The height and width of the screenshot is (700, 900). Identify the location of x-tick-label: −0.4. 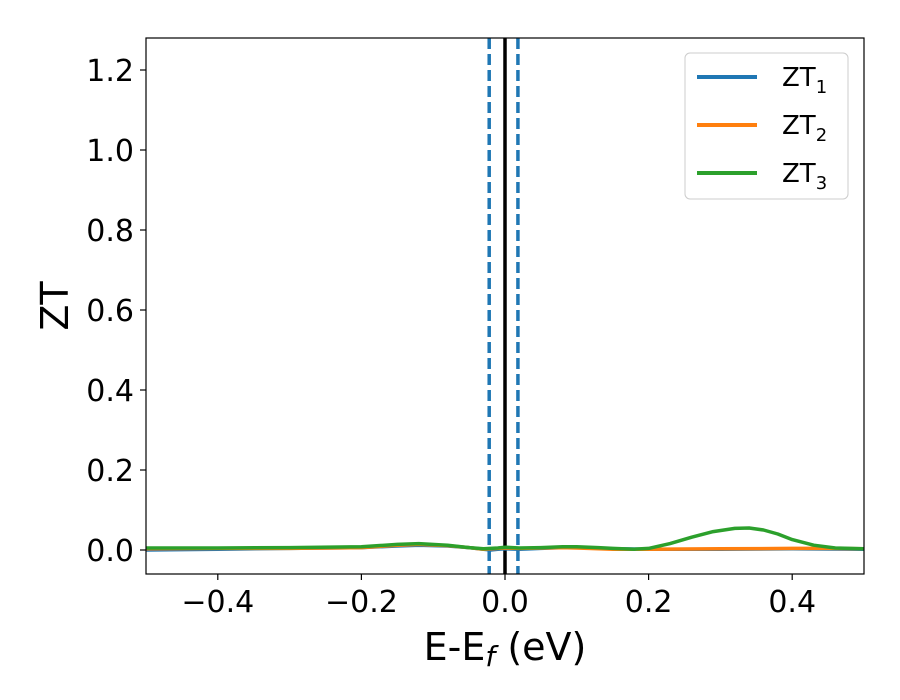
(217, 602).